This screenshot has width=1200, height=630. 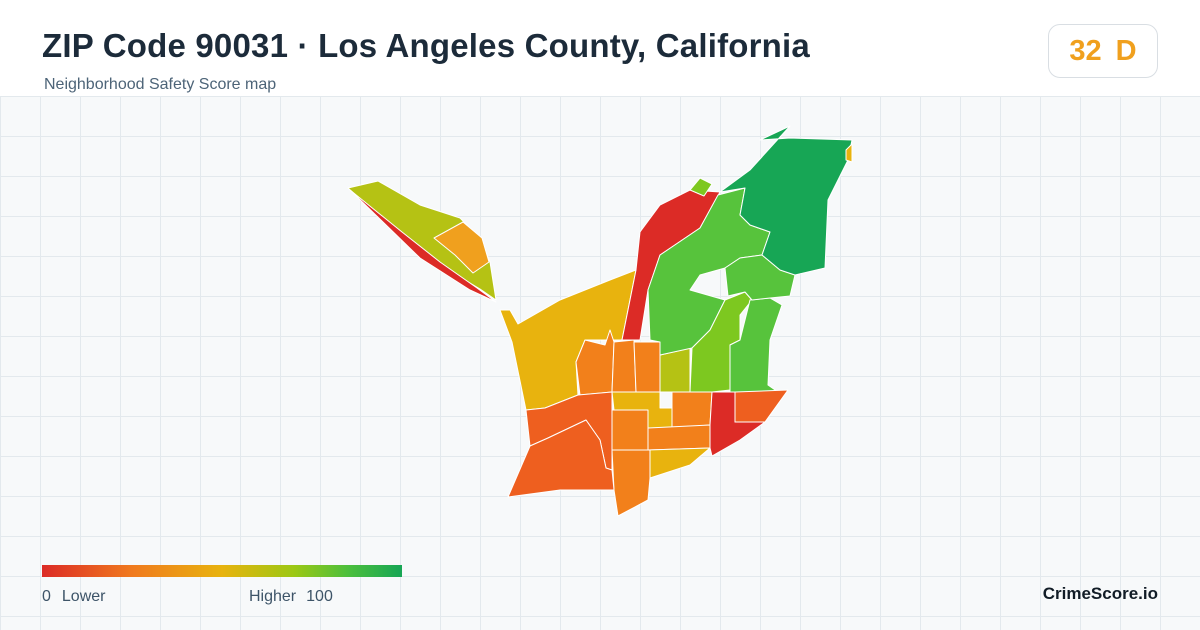 I want to click on page-subtitle: Neighborhood Safety Score map, so click(x=160, y=84).